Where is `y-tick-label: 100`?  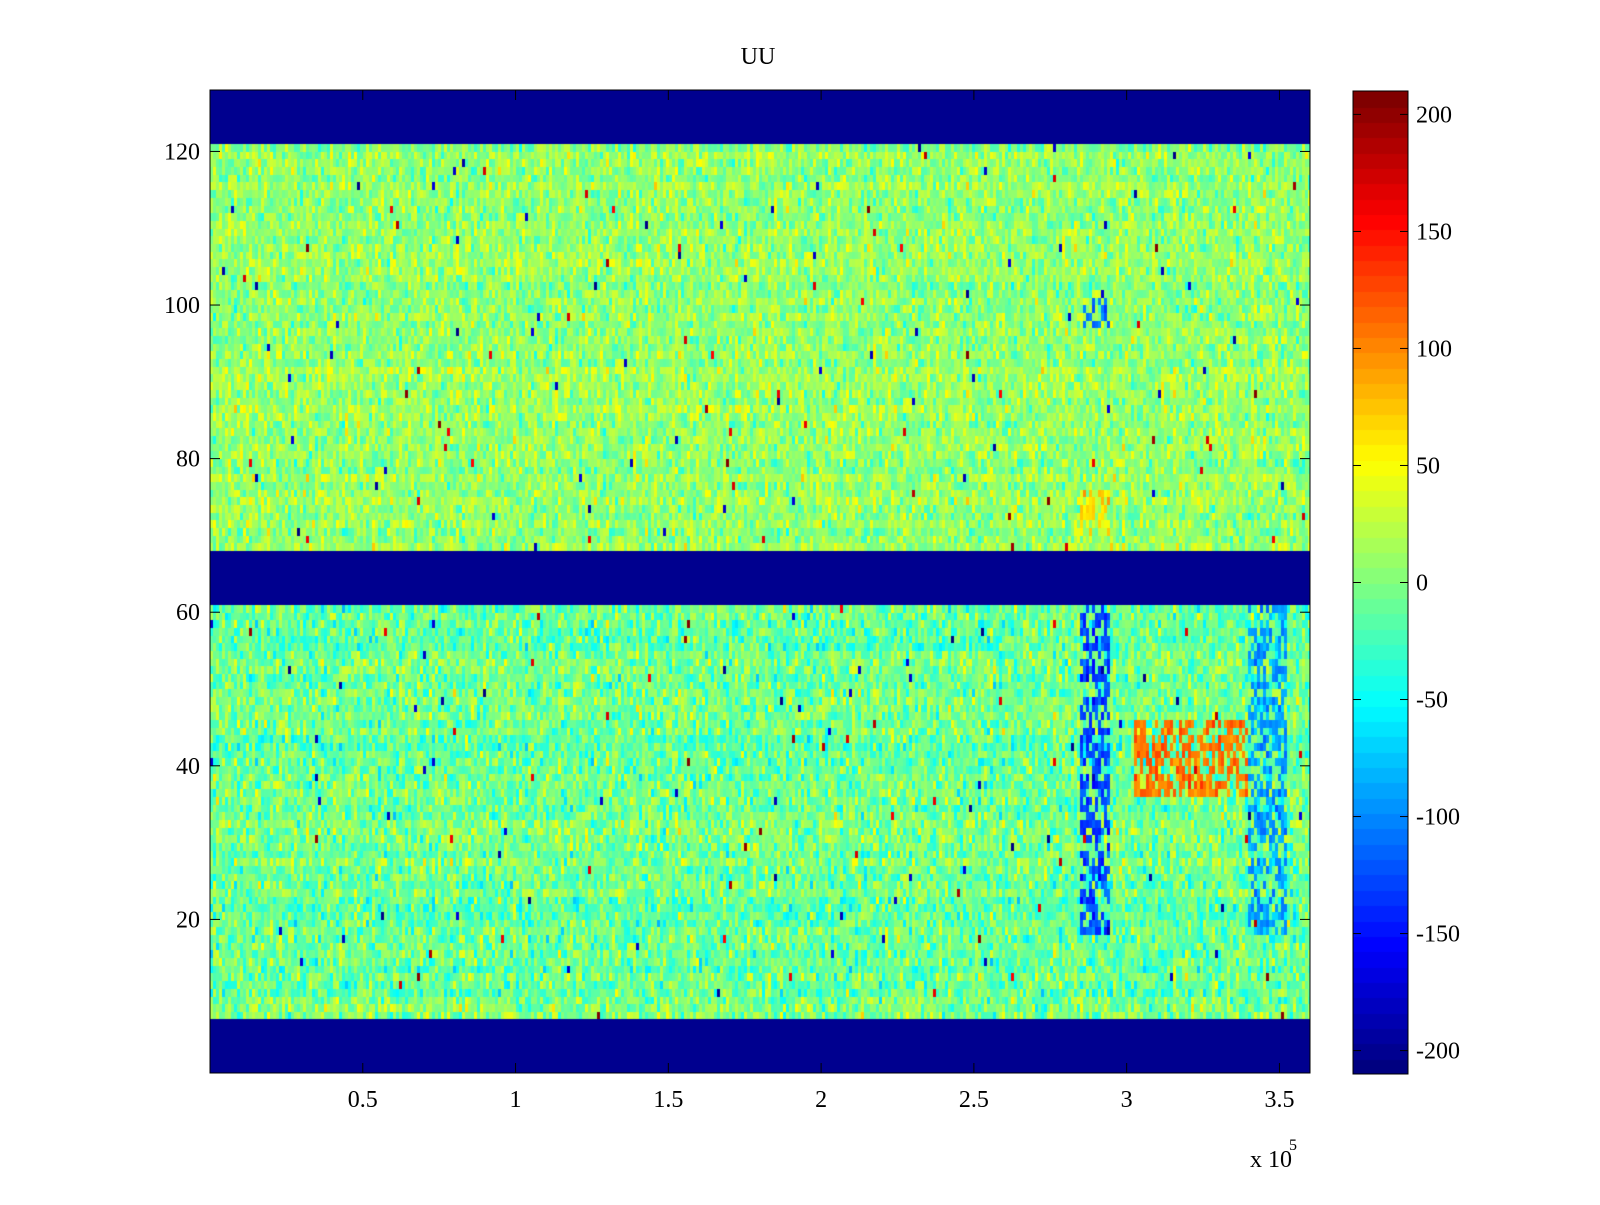 y-tick-label: 100 is located at coordinates (182, 306).